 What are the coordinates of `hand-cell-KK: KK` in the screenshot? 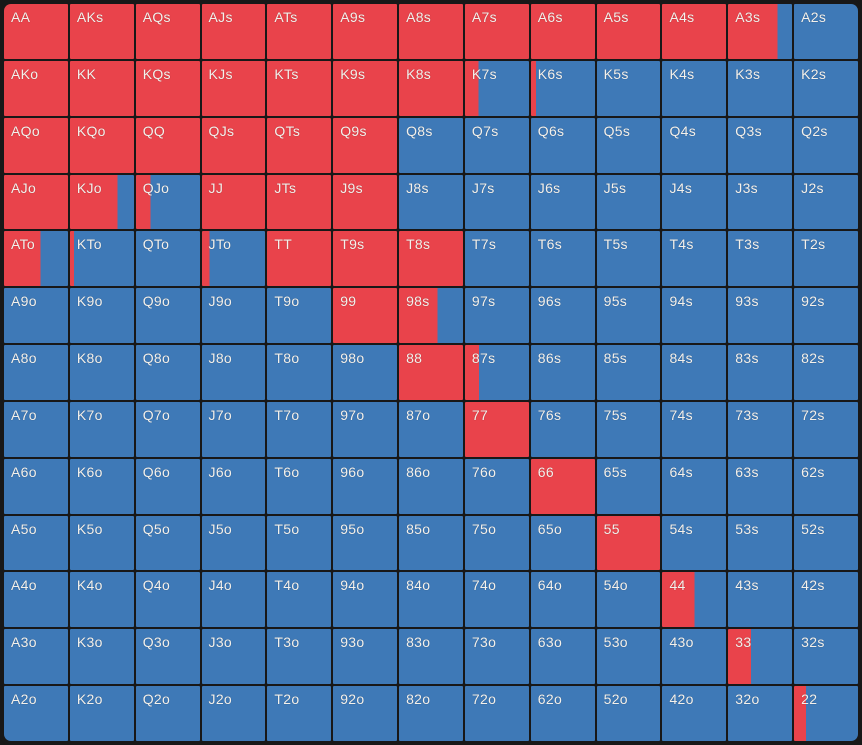 It's located at (101, 88).